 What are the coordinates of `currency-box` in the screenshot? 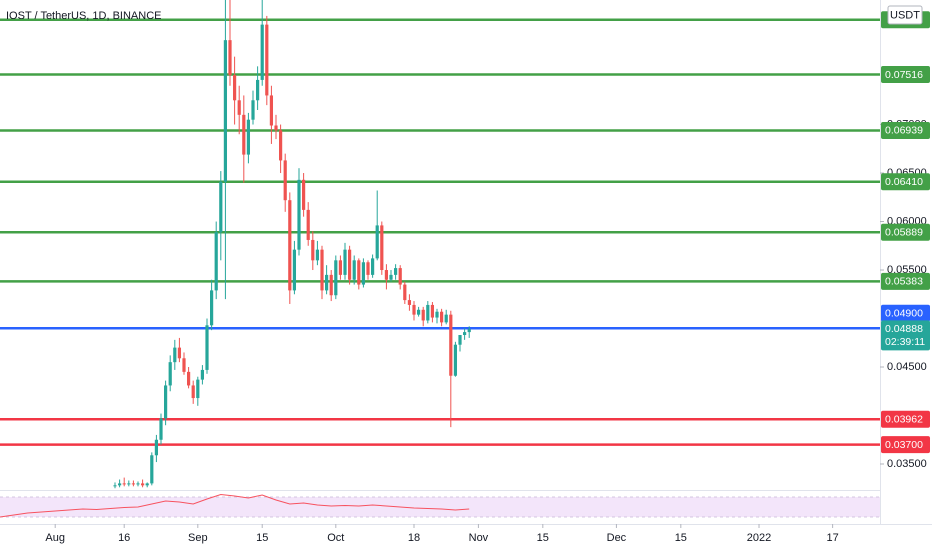 It's located at (905, 15).